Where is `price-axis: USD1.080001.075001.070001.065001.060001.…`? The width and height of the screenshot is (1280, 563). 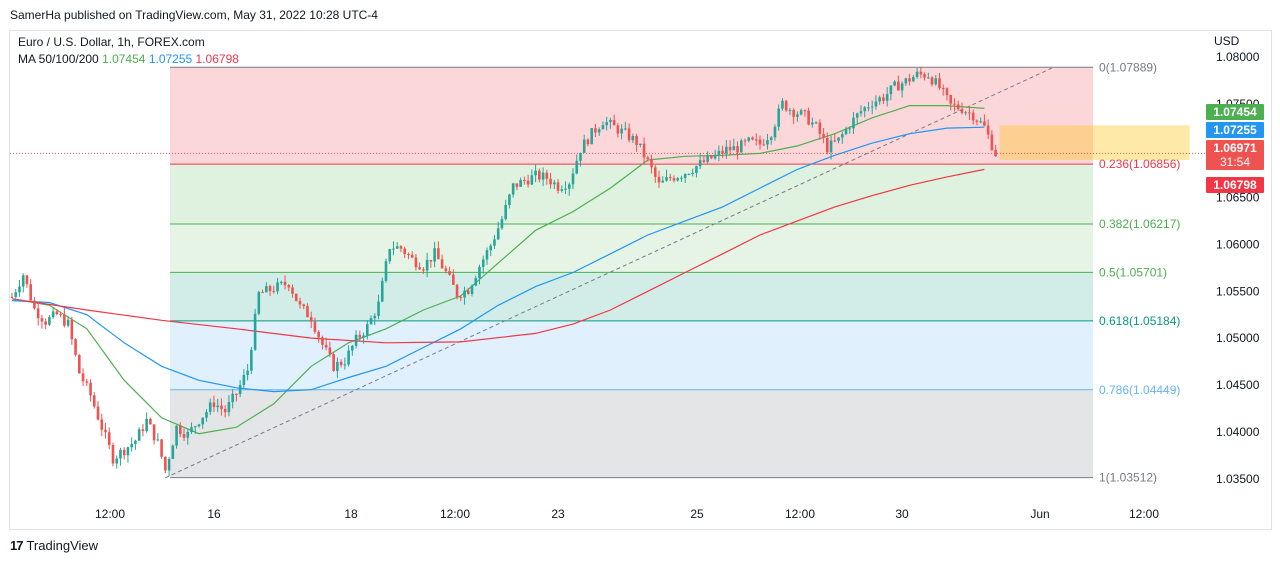
price-axis: USD1.080001.075001.070001.065001.060001.… is located at coordinates (1237, 260).